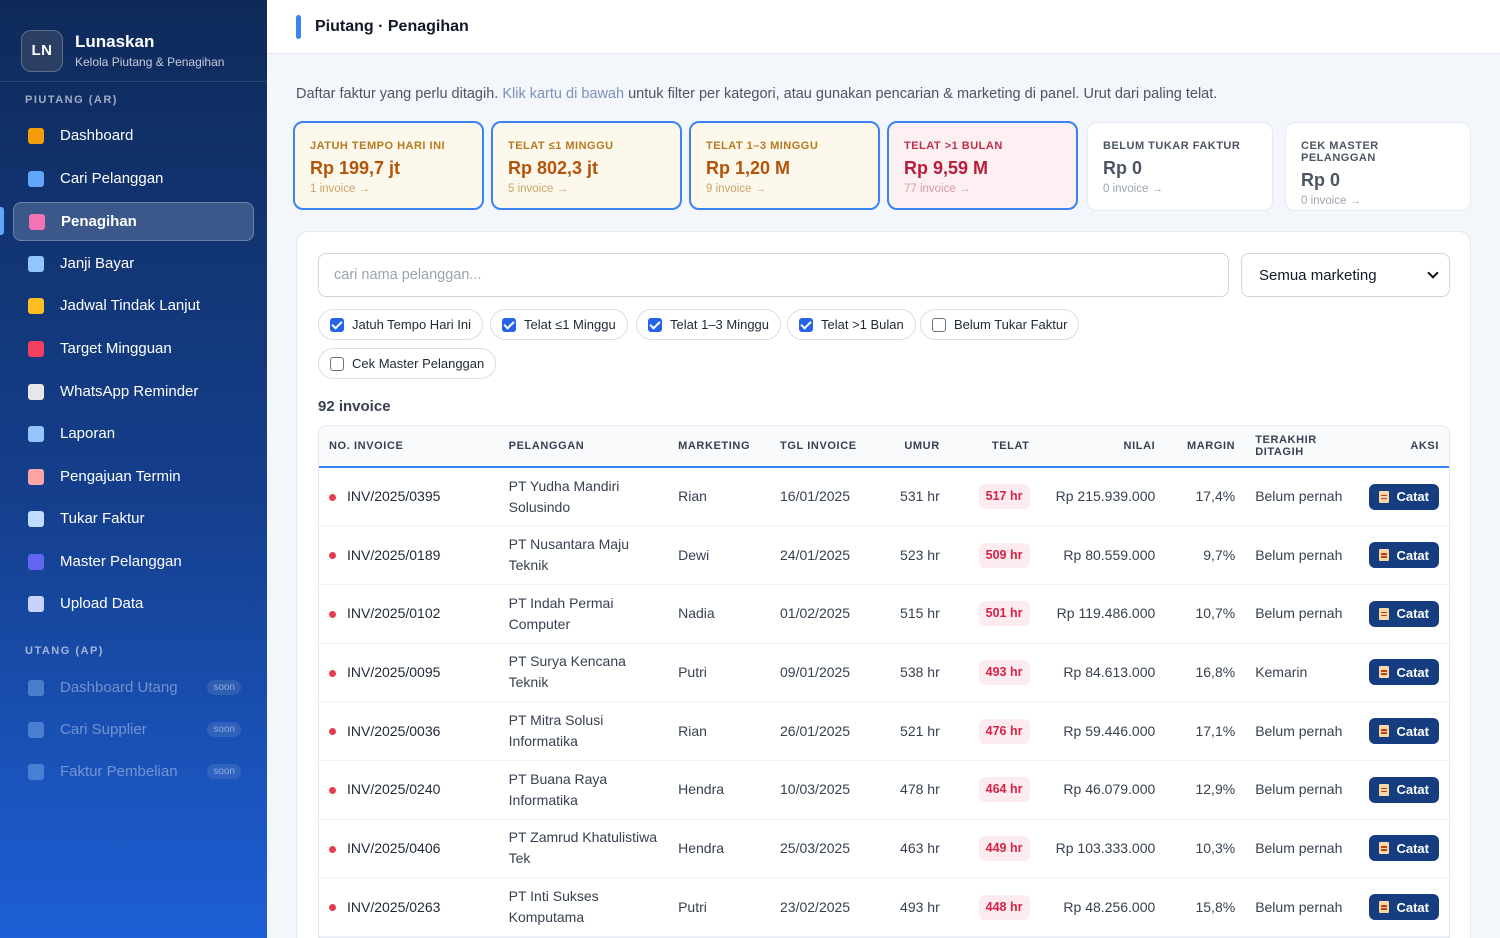 Image resolution: width=1500 pixels, height=938 pixels. What do you see at coordinates (1215, 730) in the screenshot?
I see `invoice-margin: 17,1%` at bounding box center [1215, 730].